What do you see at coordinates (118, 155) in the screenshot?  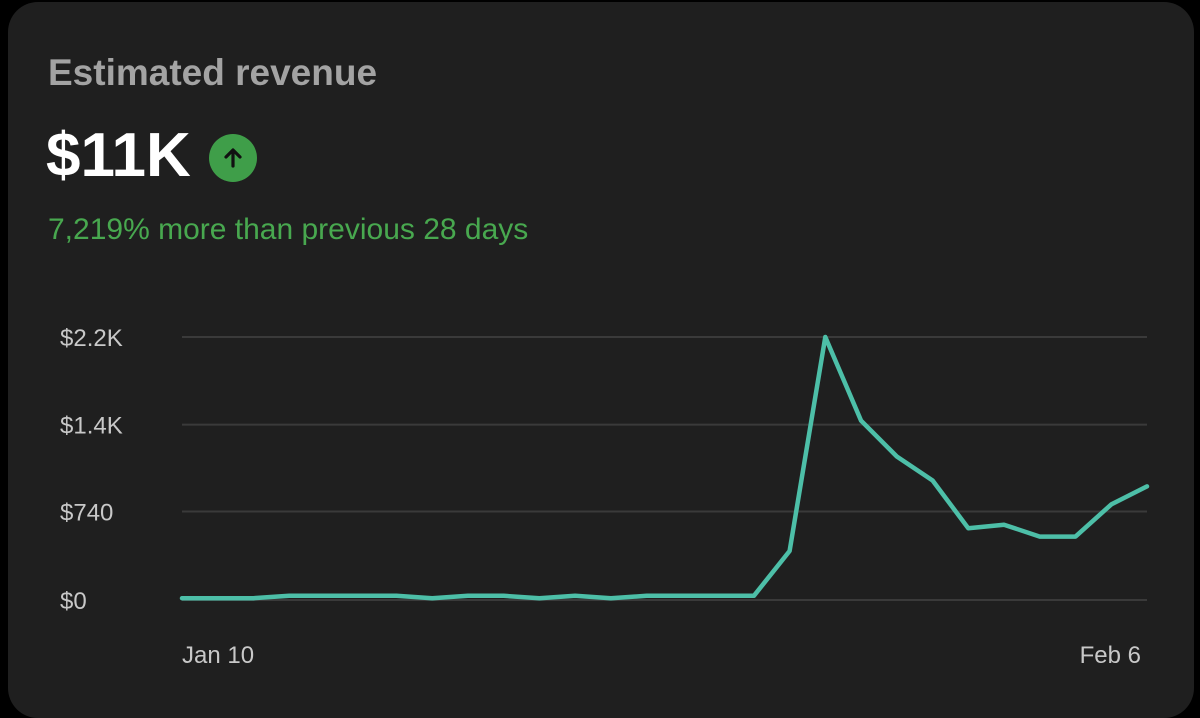 I see `revenue-value: $11K` at bounding box center [118, 155].